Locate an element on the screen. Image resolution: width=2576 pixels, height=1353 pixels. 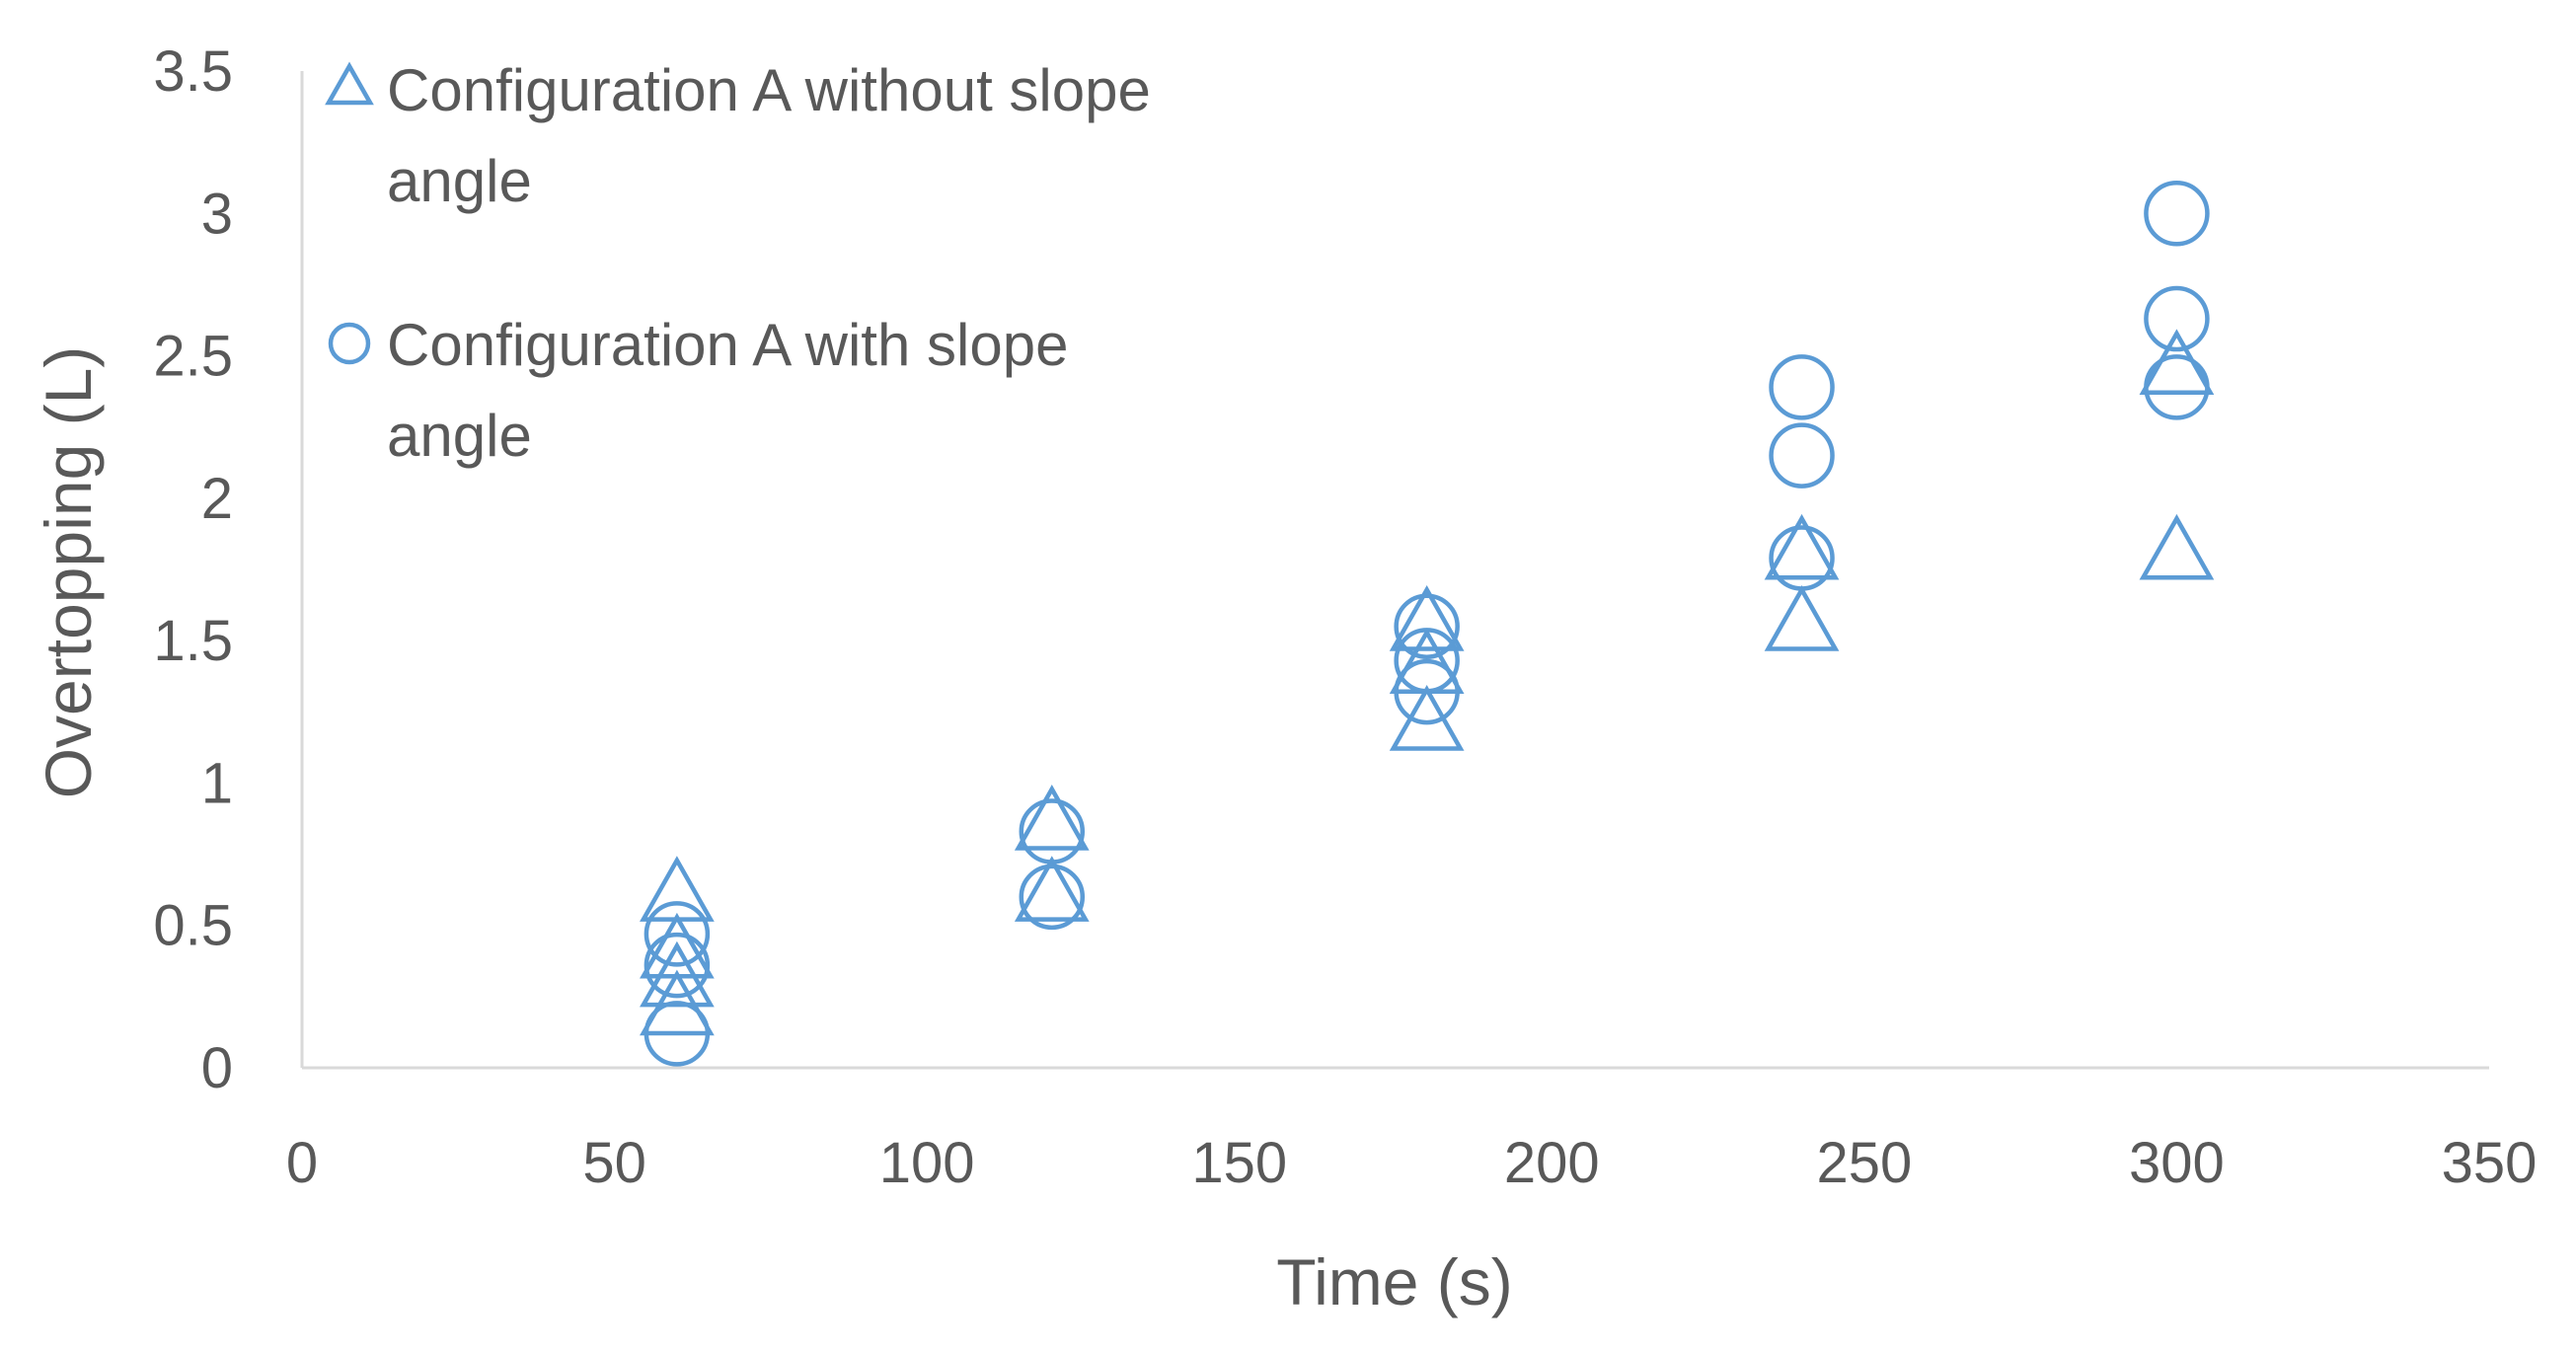
x-tick-label: 300 is located at coordinates (2177, 1163).